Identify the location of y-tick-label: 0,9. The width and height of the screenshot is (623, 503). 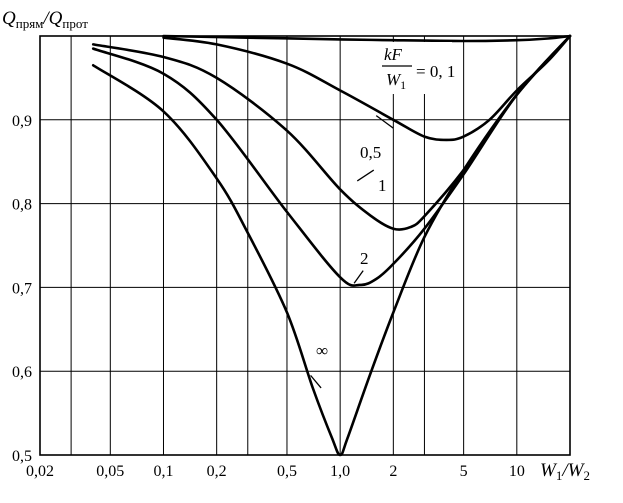
(22, 121).